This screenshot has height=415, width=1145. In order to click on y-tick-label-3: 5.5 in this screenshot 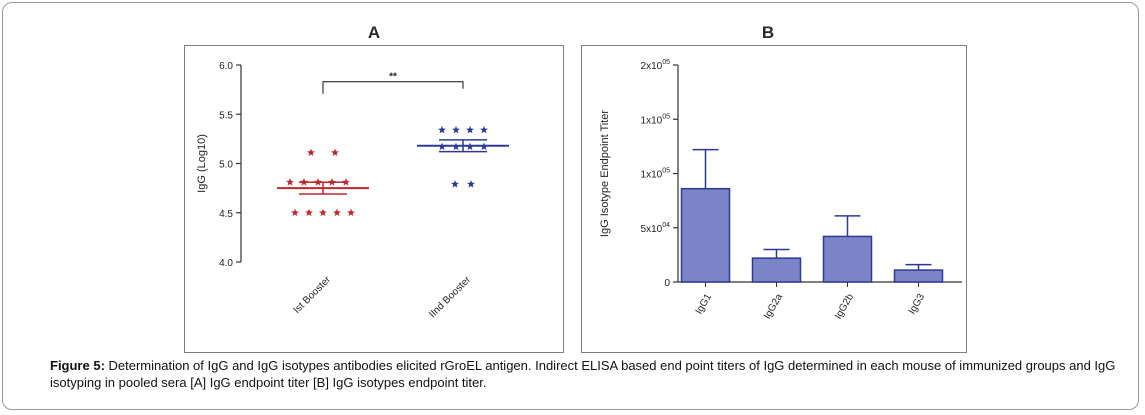, I will do `click(226, 115)`.